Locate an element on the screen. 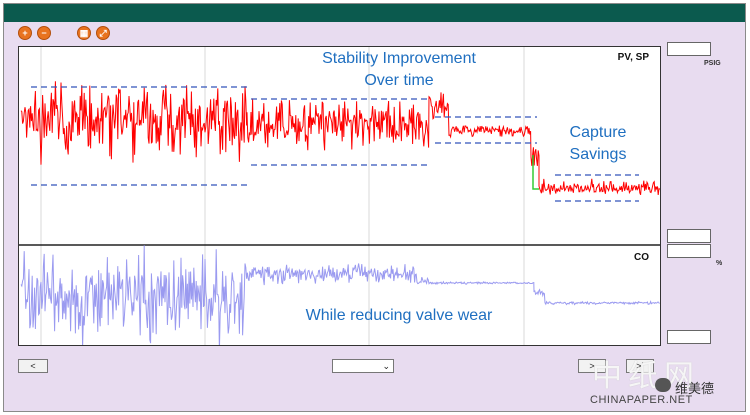 Image resolution: width=750 pixels, height=415 pixels. zoom-in-button: + is located at coordinates (25, 33).